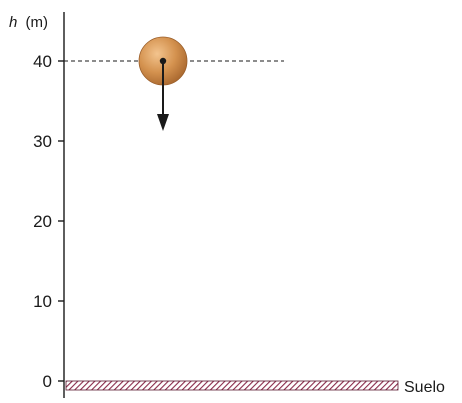 Image resolution: width=462 pixels, height=403 pixels. Describe the element at coordinates (163, 122) in the screenshot. I see `velocity-arrow-head` at that location.